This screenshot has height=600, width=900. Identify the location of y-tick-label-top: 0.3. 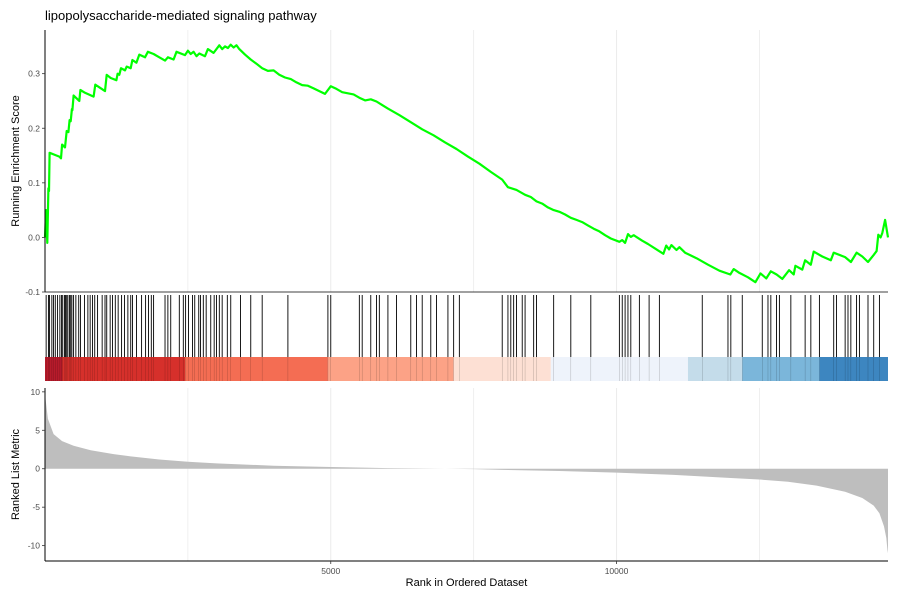
(34, 74).